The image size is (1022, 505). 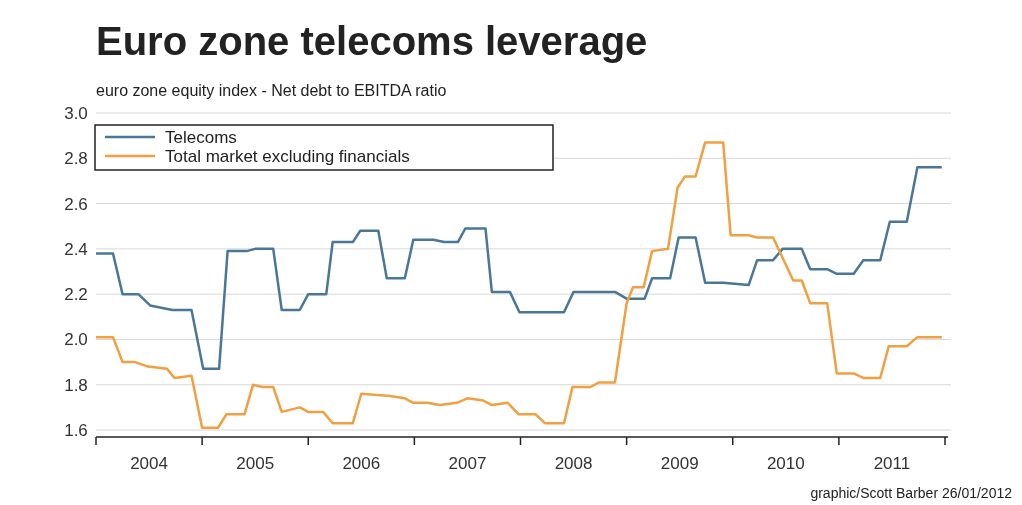 I want to click on y-tick-label: 2.6, so click(x=76, y=204).